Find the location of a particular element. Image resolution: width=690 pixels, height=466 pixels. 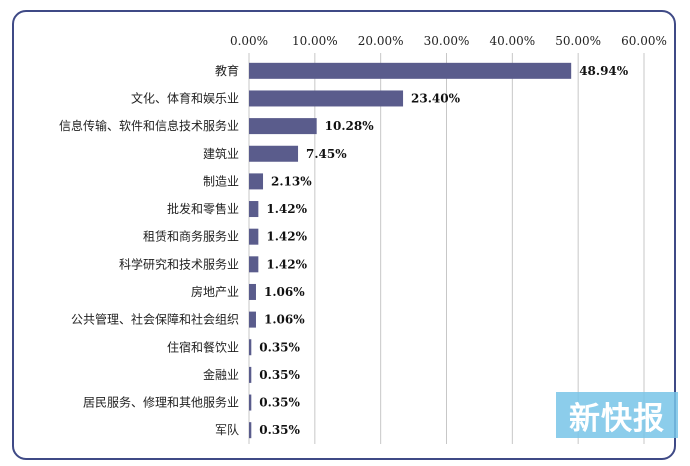

category-label: 公共管理、社会保障和社会组织 is located at coordinates (155, 319).